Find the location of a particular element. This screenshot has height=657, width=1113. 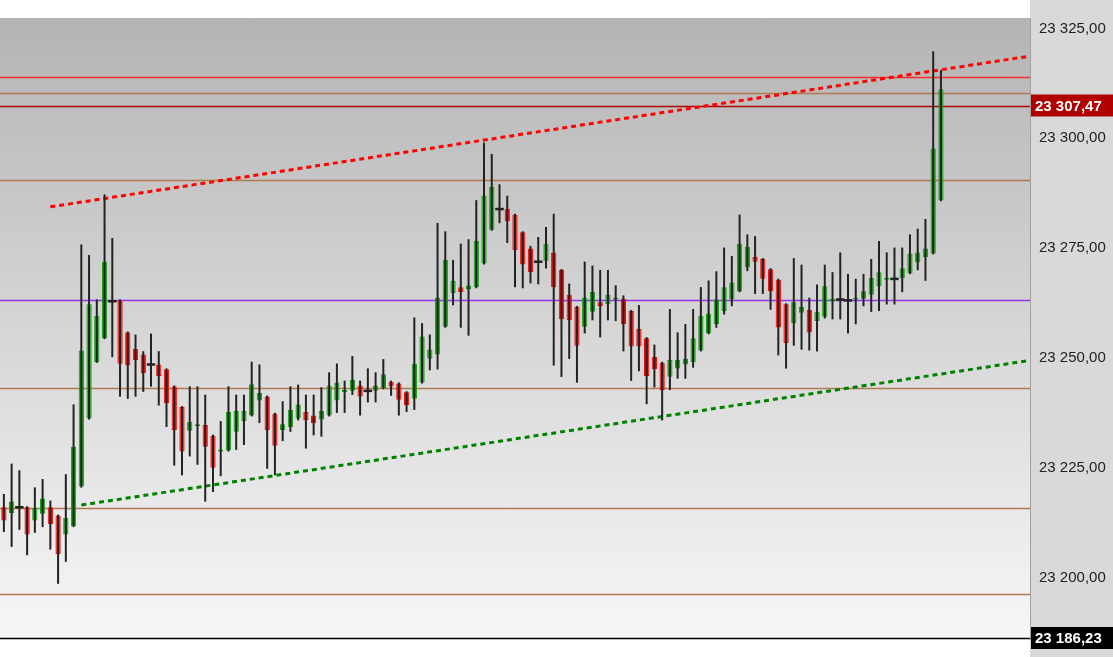

y-tick-label: 23 275,00 is located at coordinates (1072, 247).